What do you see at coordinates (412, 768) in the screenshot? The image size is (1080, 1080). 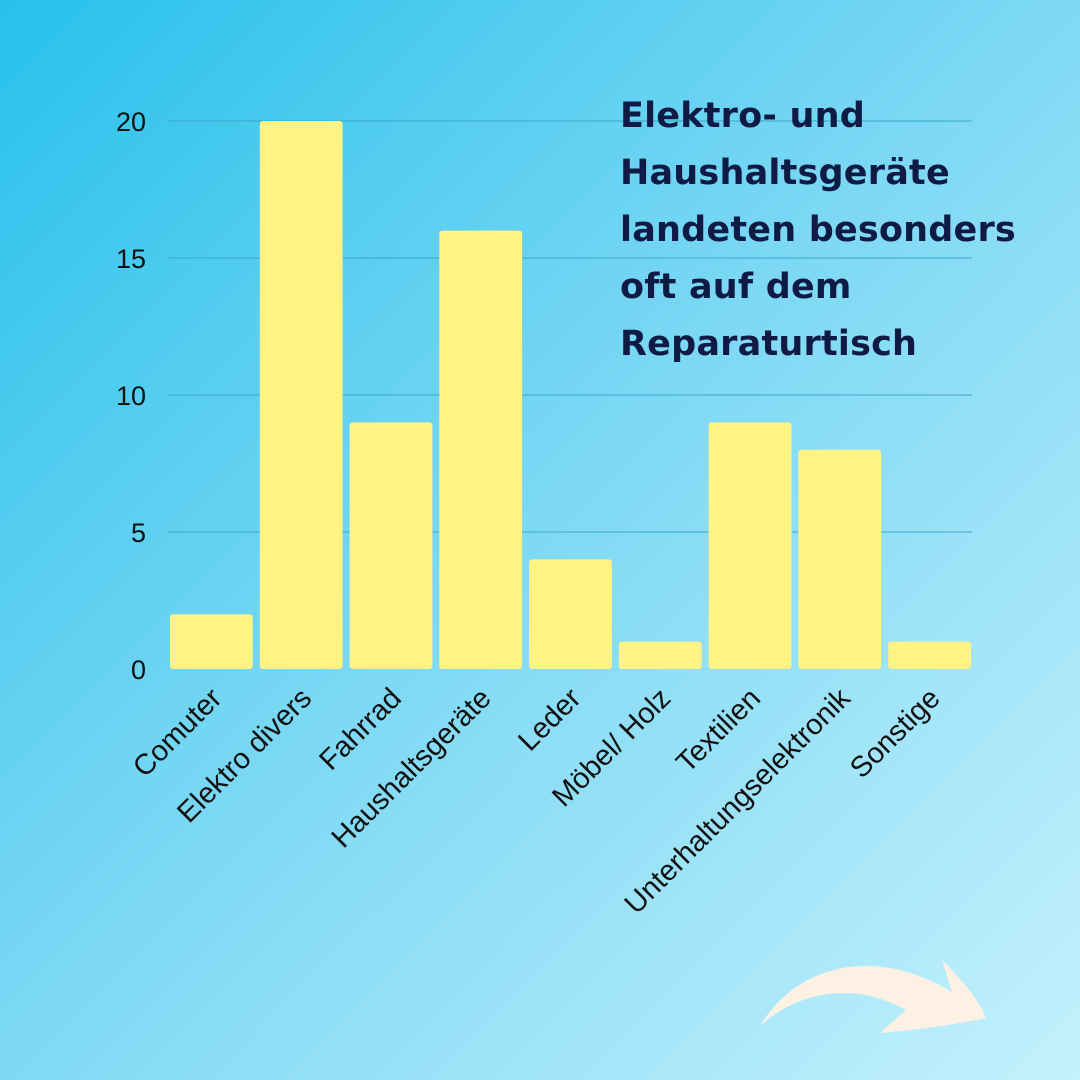 I see `x-category-label: Haushaltsgeräte` at bounding box center [412, 768].